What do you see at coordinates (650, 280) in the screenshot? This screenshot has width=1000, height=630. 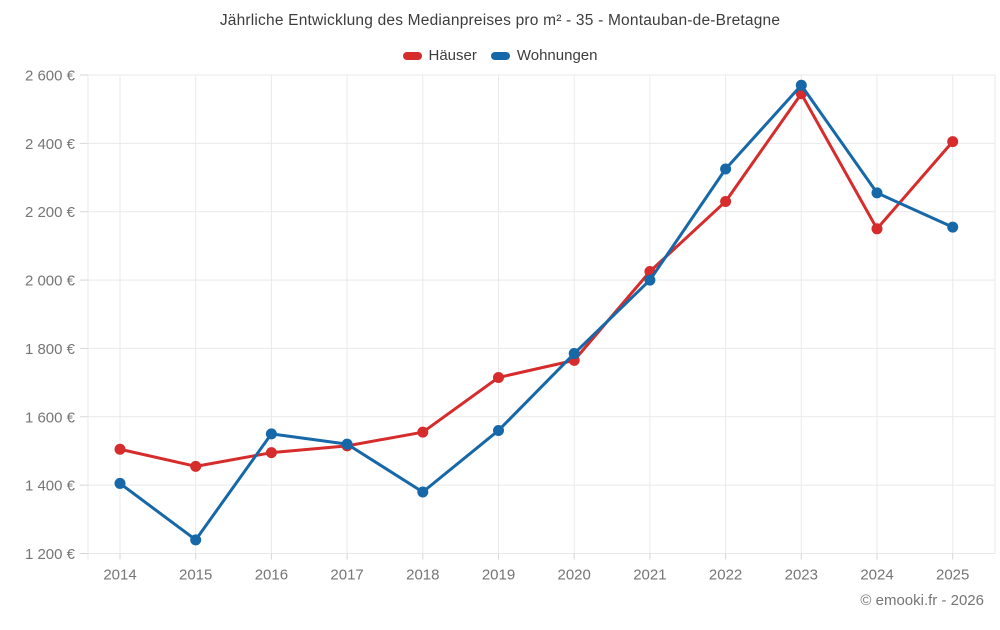 I see `data-point-wohnungen-2021` at bounding box center [650, 280].